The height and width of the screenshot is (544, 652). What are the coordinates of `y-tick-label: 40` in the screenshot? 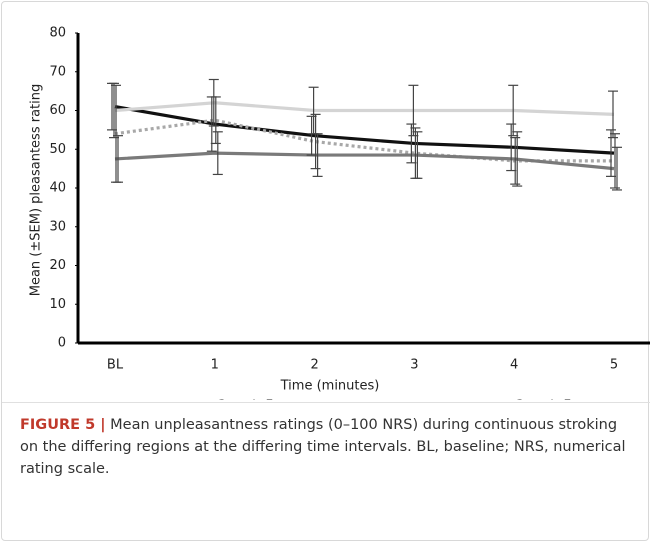 It's located at (57, 188).